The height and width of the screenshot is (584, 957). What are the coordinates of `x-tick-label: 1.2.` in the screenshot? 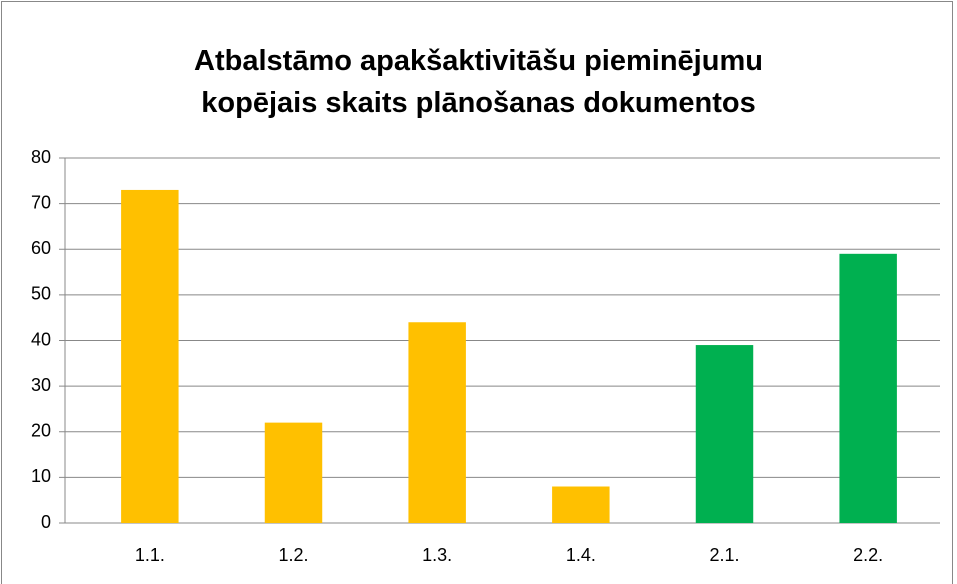 It's located at (293, 555).